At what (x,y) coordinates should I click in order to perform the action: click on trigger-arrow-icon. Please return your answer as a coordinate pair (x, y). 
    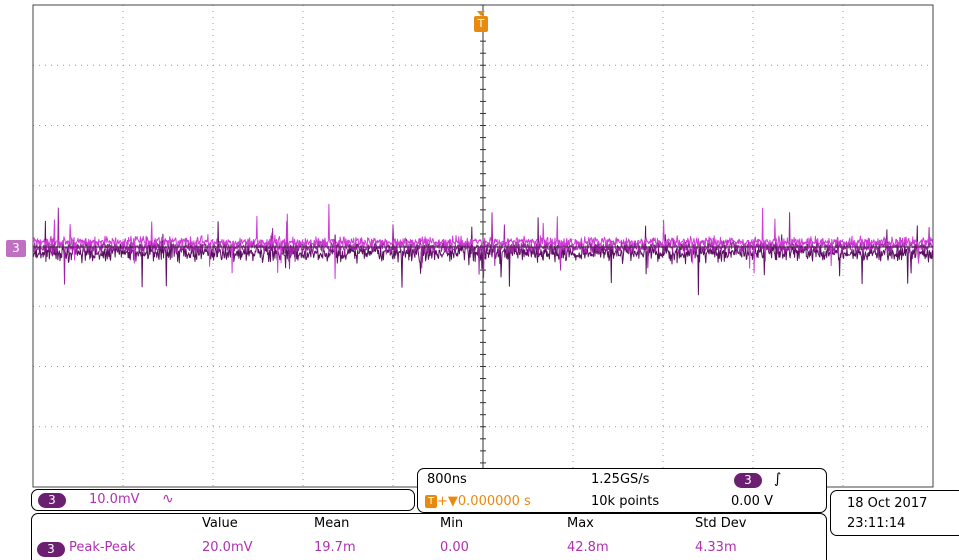
    Looking at the image, I should click on (481, 13).